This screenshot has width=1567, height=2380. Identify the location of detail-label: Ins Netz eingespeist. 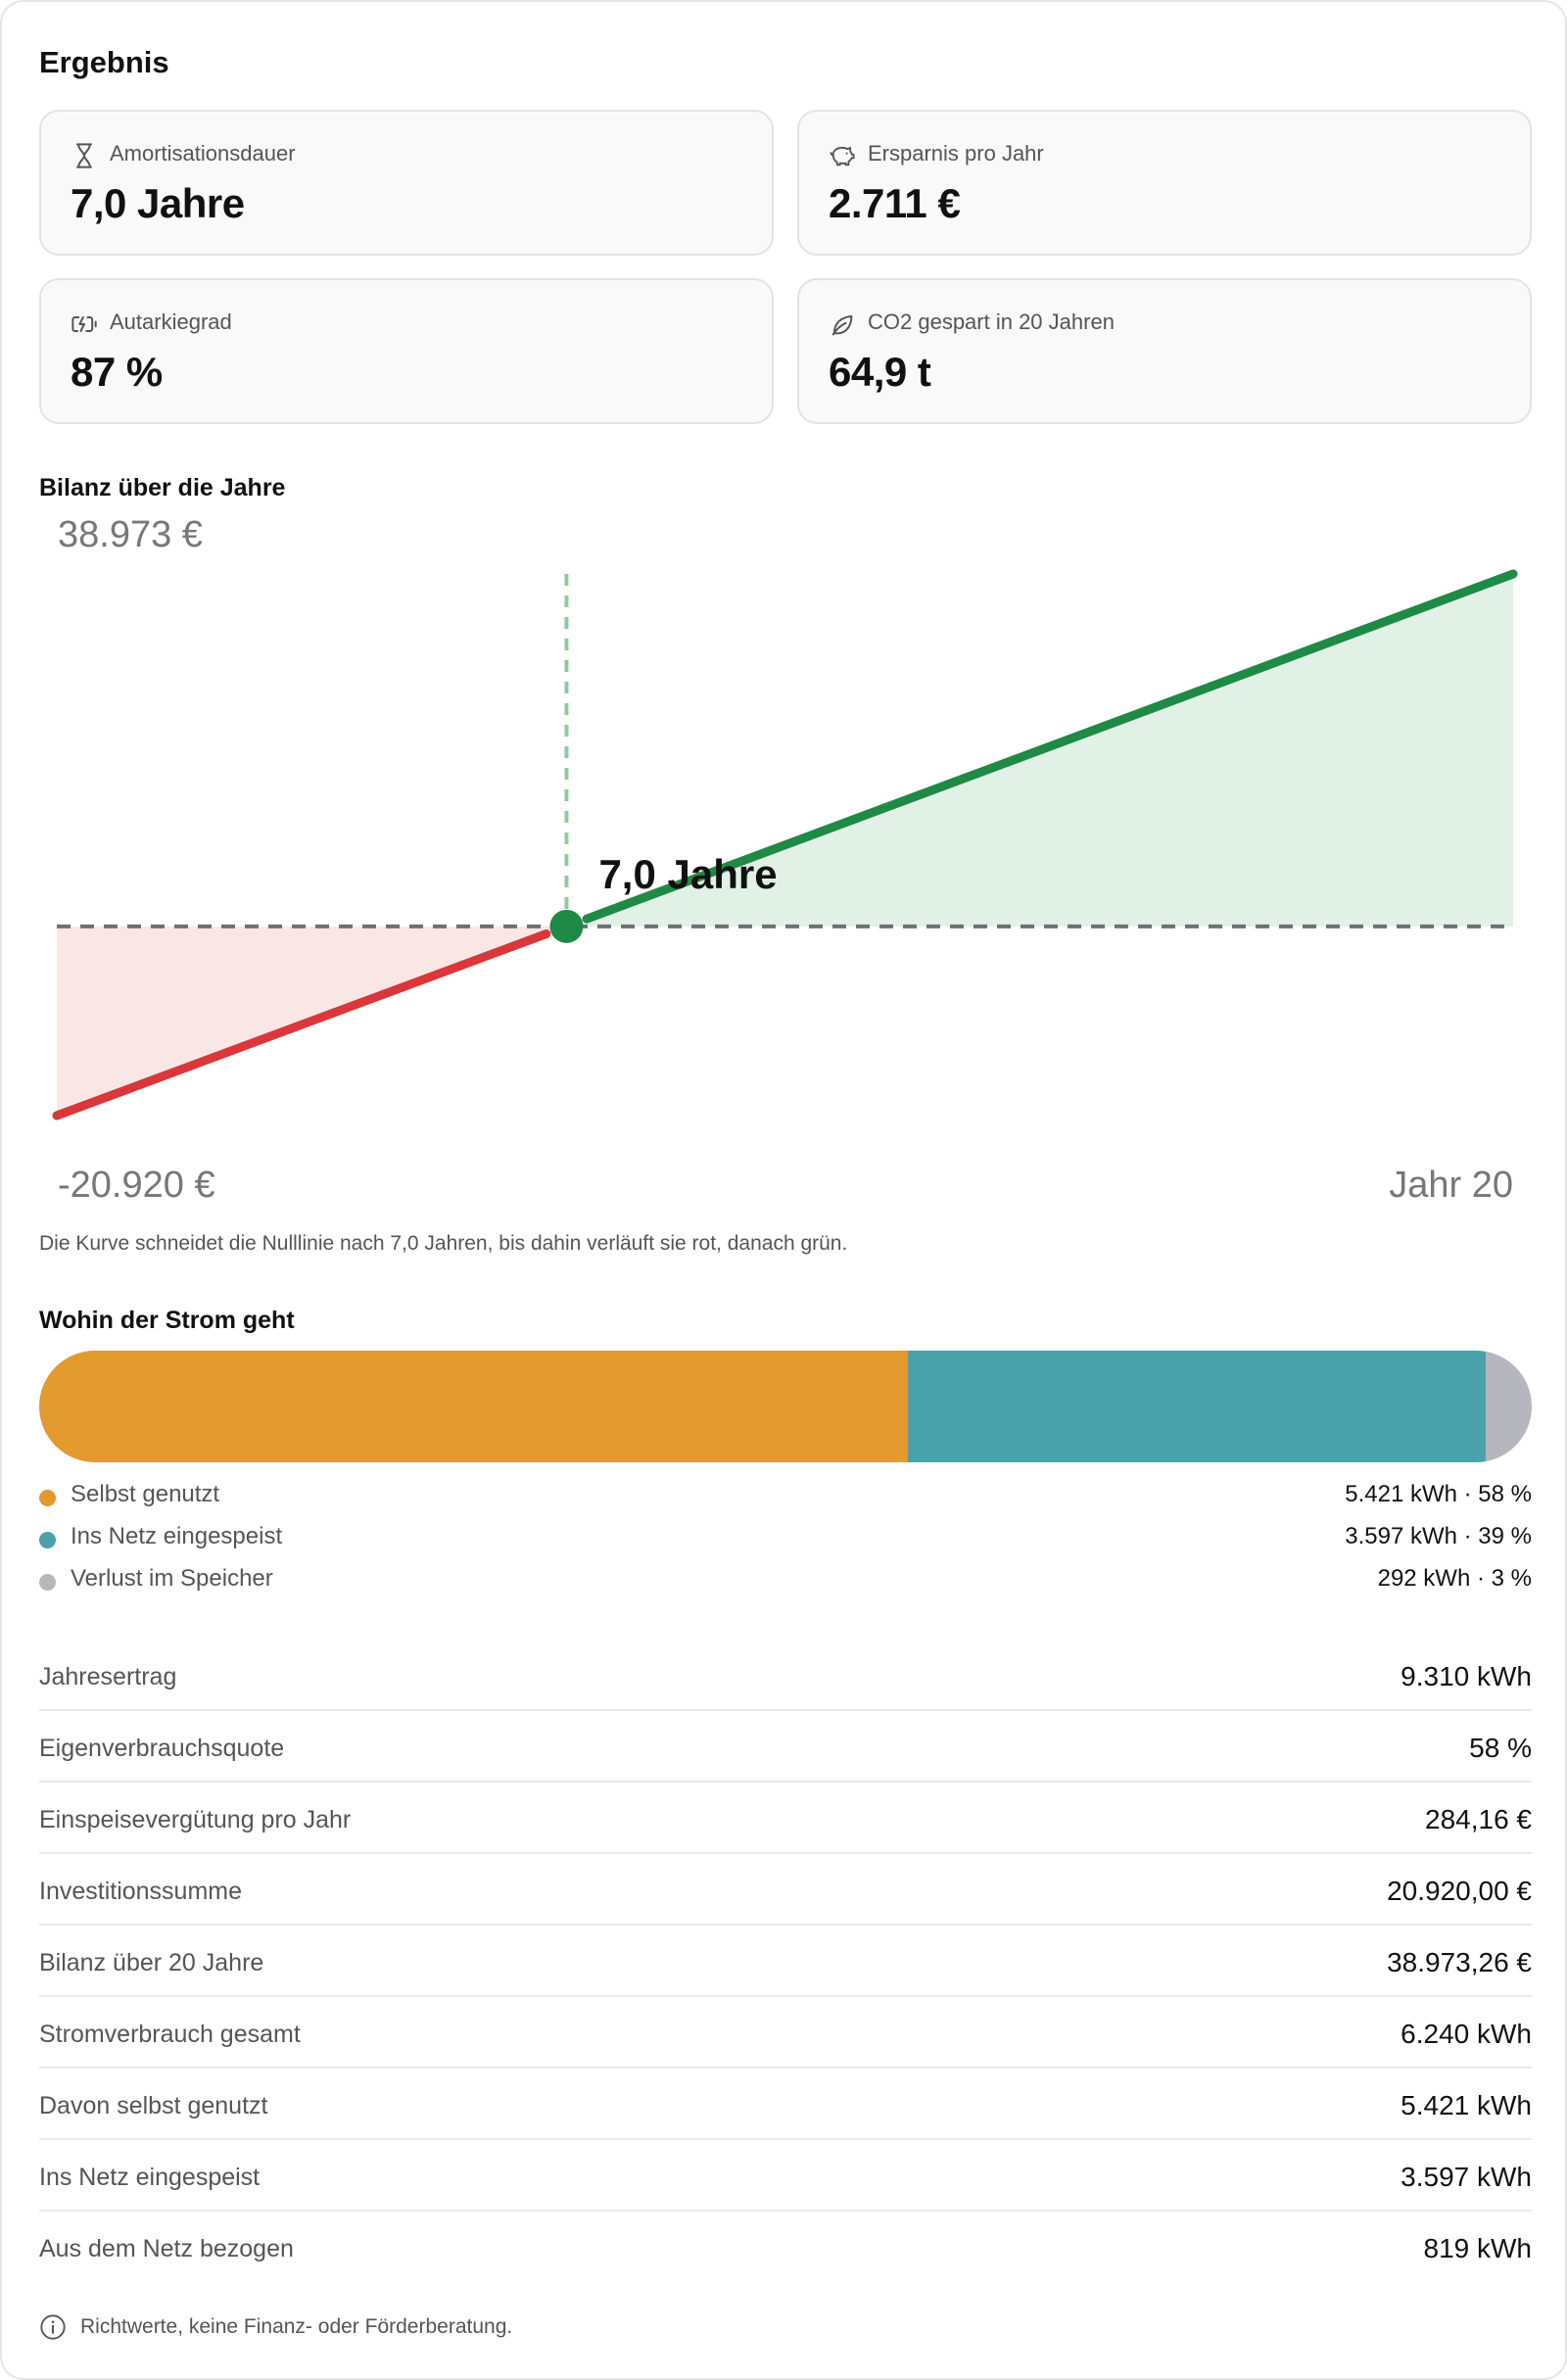
(150, 2177).